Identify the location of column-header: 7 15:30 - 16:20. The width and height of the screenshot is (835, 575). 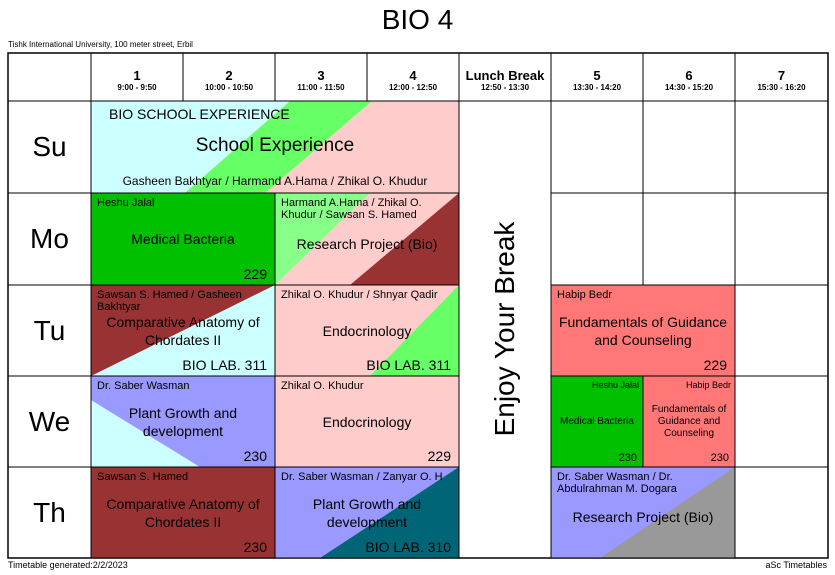
(781, 77).